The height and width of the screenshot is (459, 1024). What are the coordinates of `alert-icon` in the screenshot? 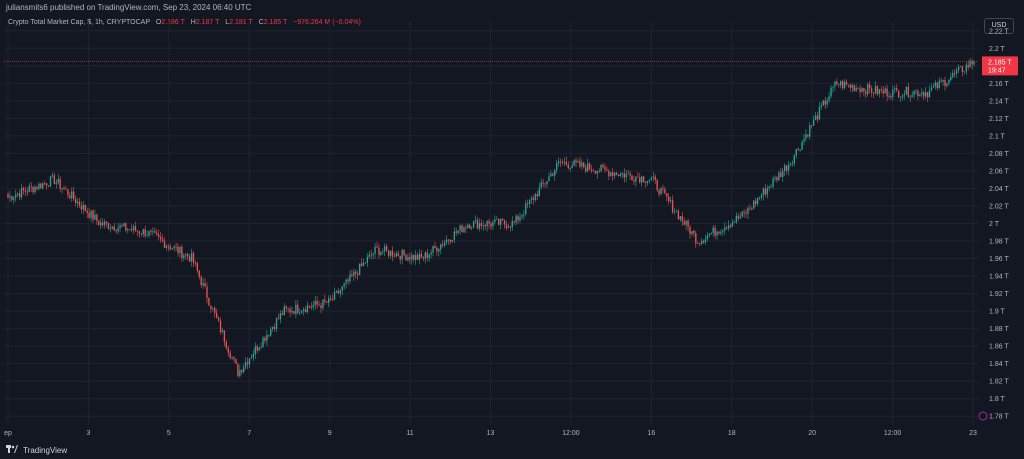 It's located at (983, 416).